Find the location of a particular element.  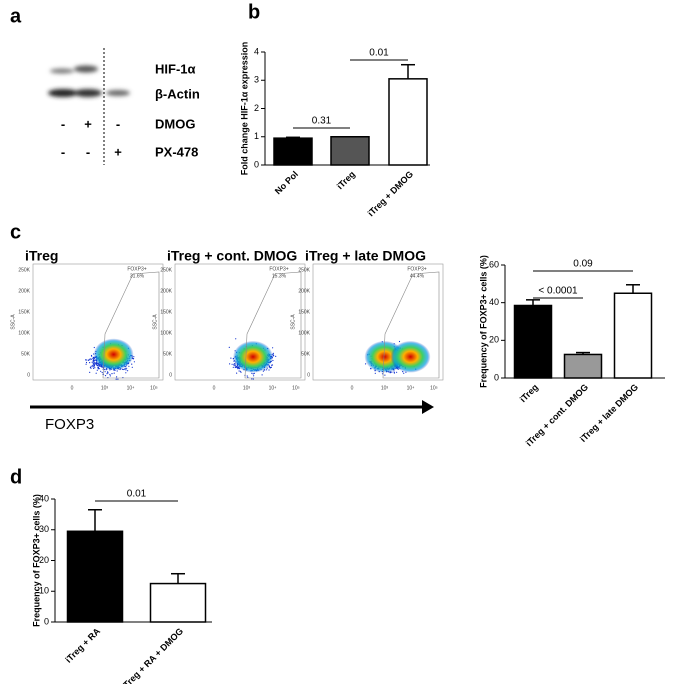

gate-percent: 31.6% is located at coordinates (137, 276).